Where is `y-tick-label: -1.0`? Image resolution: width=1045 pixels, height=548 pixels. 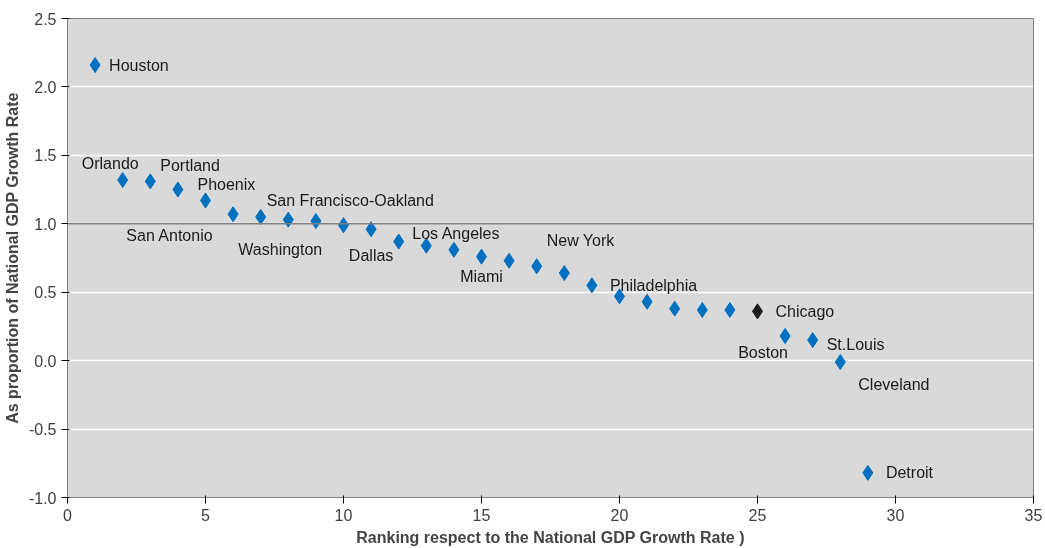
y-tick-label: -1.0 is located at coordinates (42, 498).